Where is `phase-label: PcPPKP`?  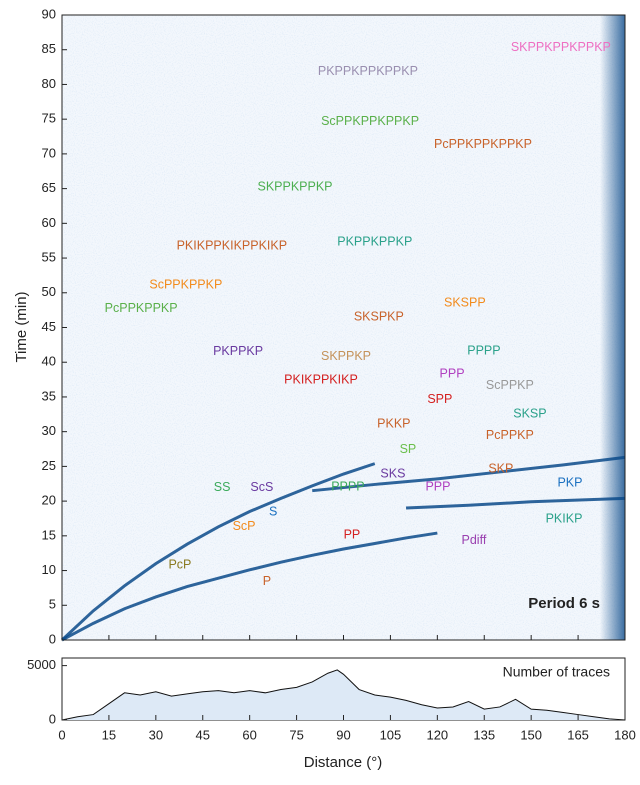
phase-label: PcPPKP is located at coordinates (510, 435).